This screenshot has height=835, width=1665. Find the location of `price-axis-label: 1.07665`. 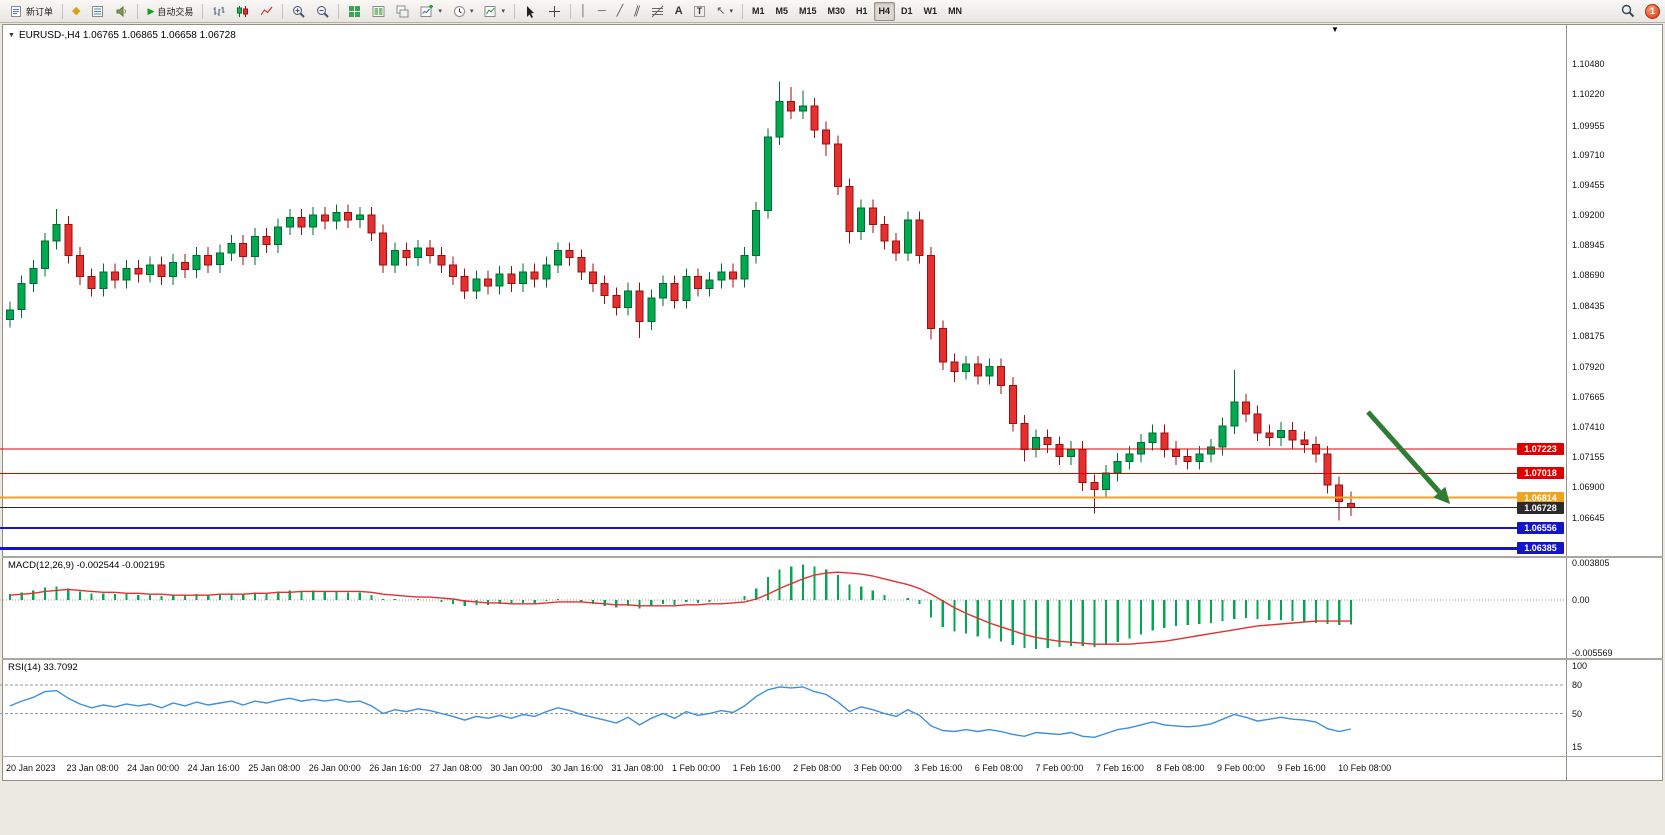

price-axis-label: 1.07665 is located at coordinates (1588, 396).